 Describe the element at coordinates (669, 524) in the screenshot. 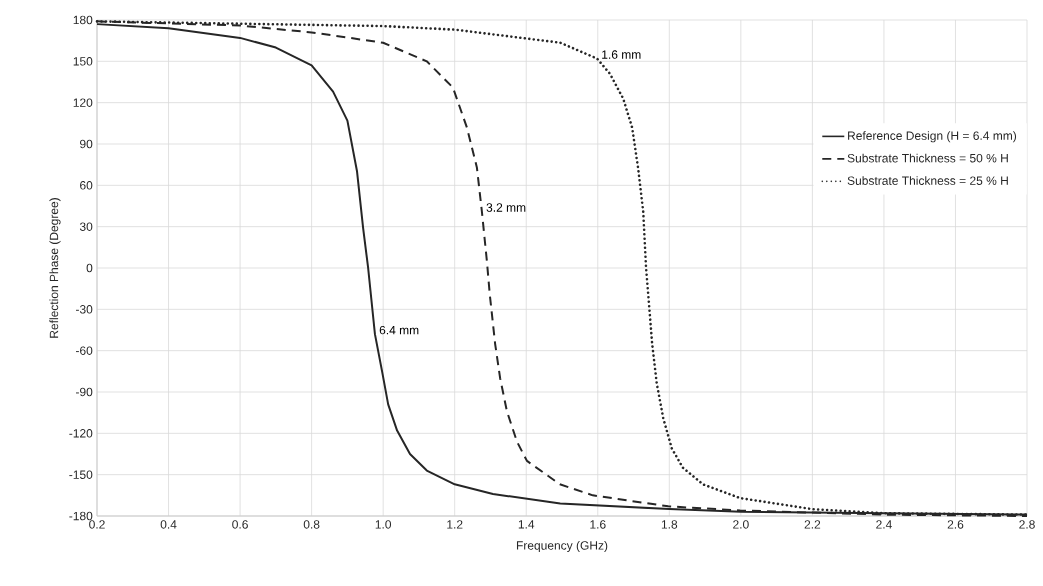

I see `x-tick-label: 1.8` at that location.